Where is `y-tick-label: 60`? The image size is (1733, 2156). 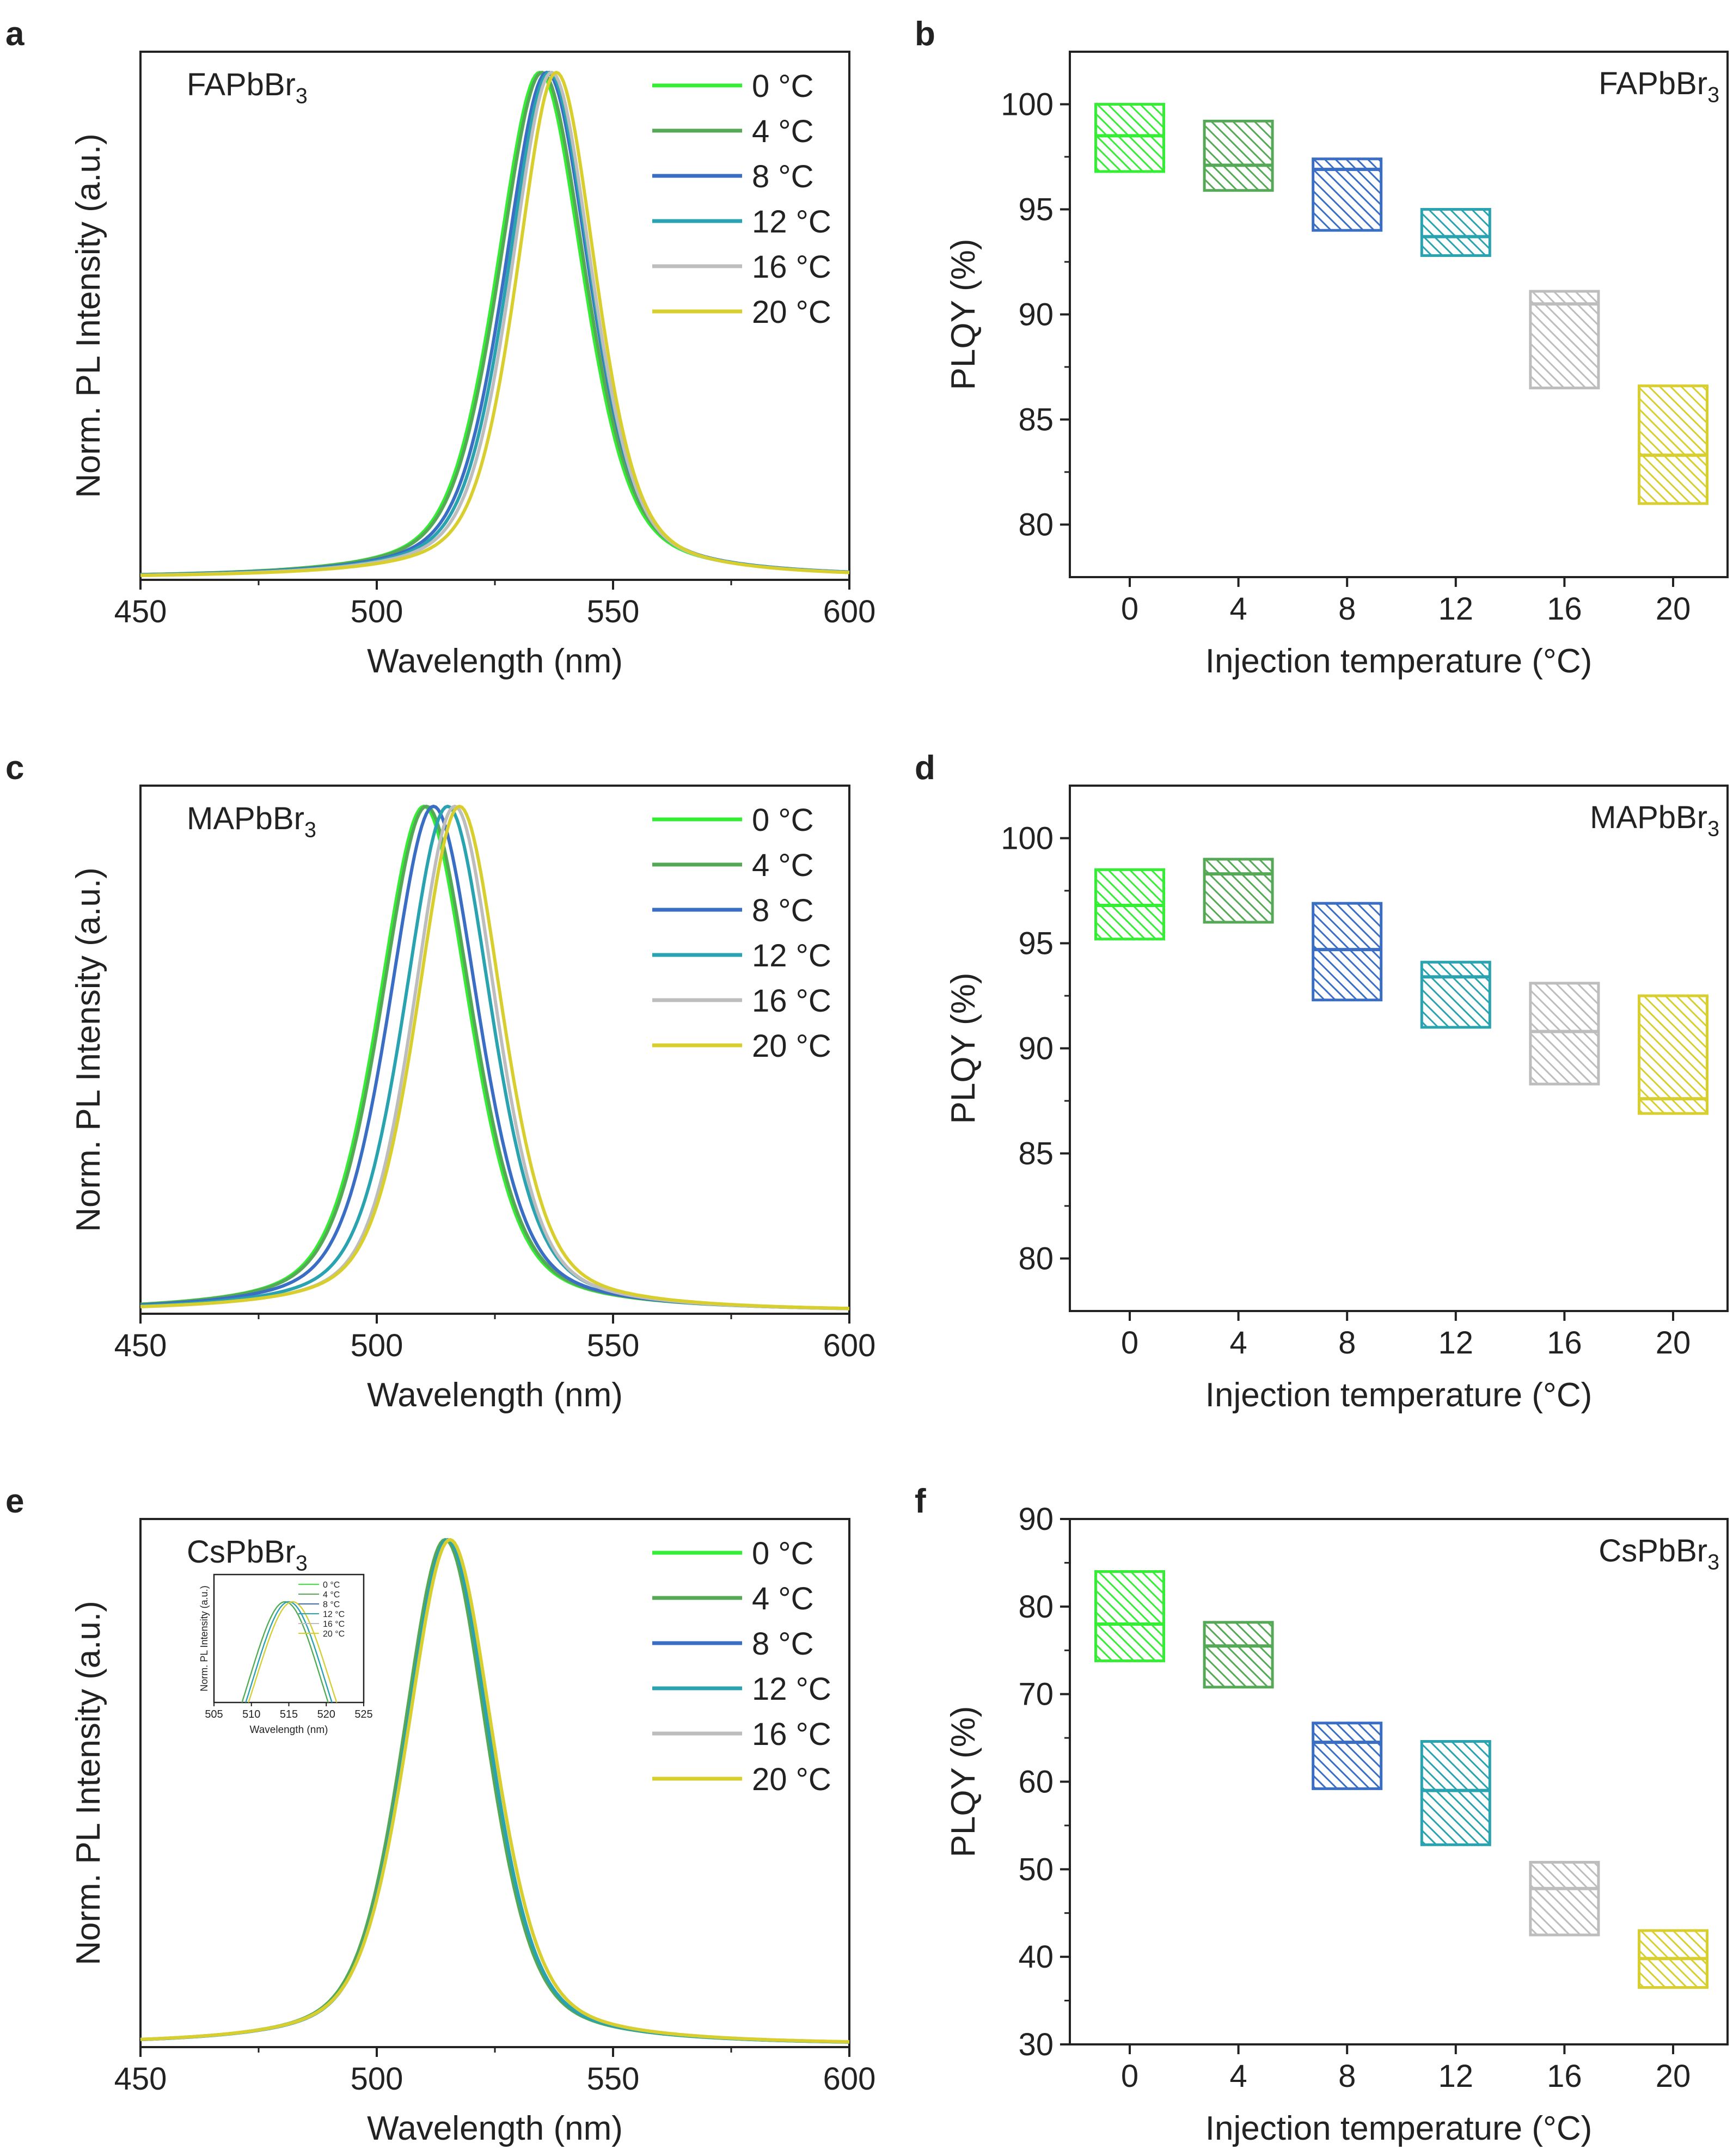 y-tick-label: 60 is located at coordinates (1036, 1782).